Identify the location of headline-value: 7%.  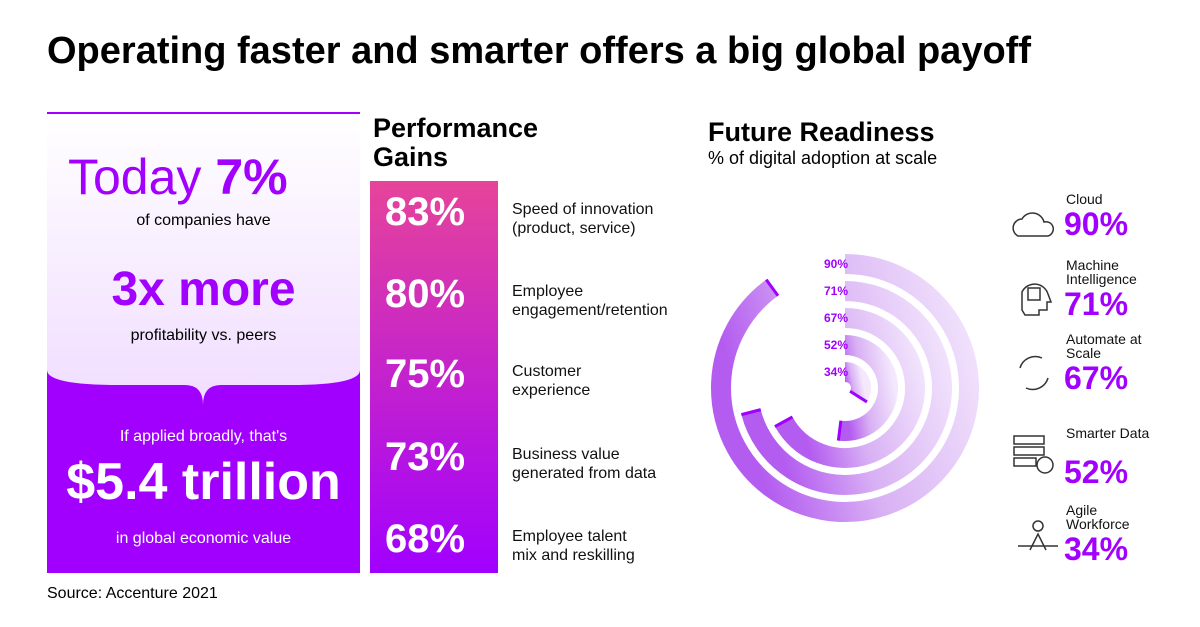
(251, 177).